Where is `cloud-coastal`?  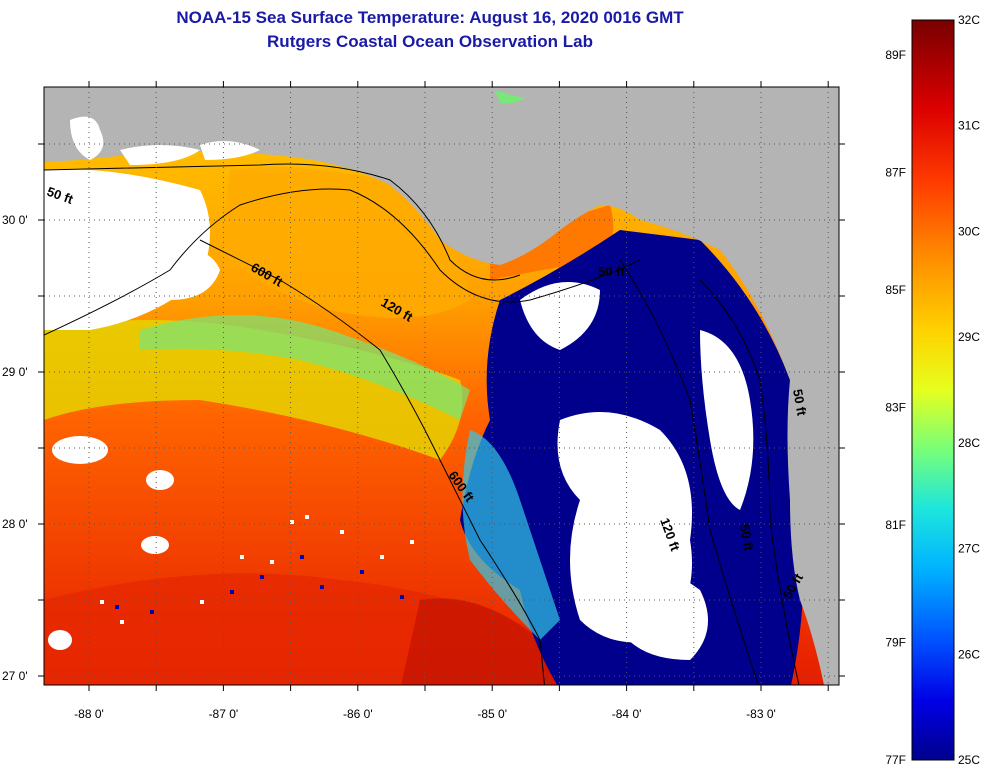
cloud-coastal is located at coordinates (727, 420).